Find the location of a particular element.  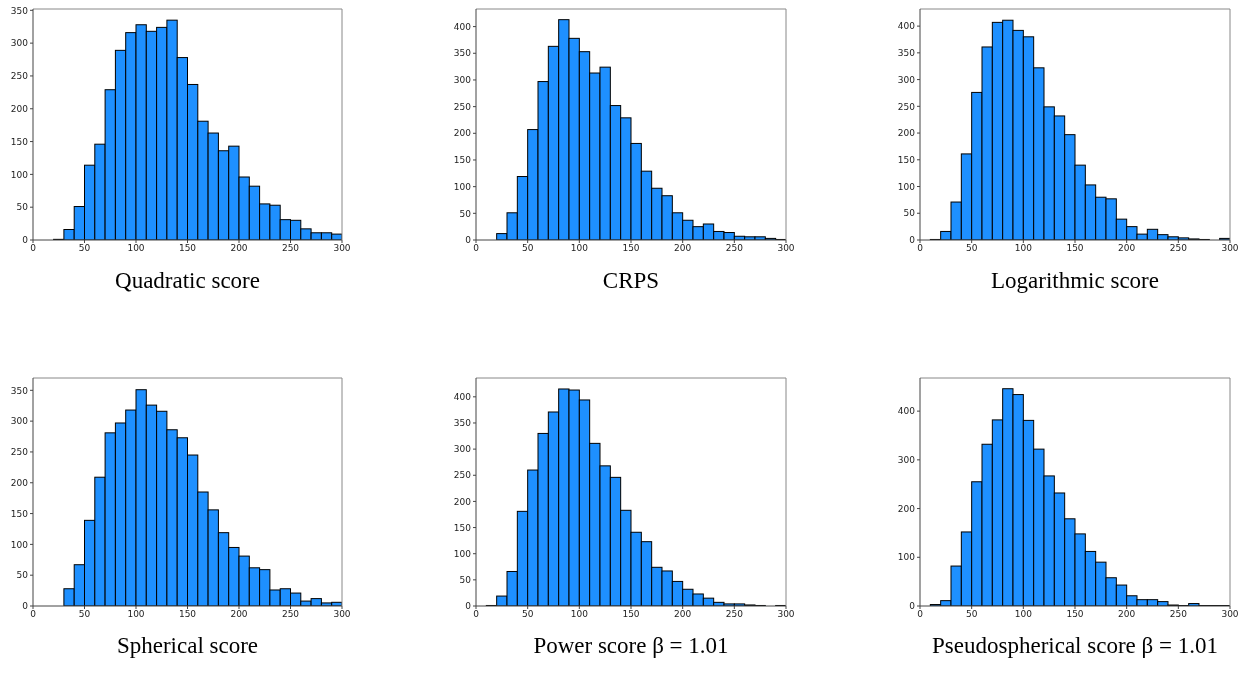

text: Pseudospherical score β = 1.01 is located at coordinates (1075, 646).